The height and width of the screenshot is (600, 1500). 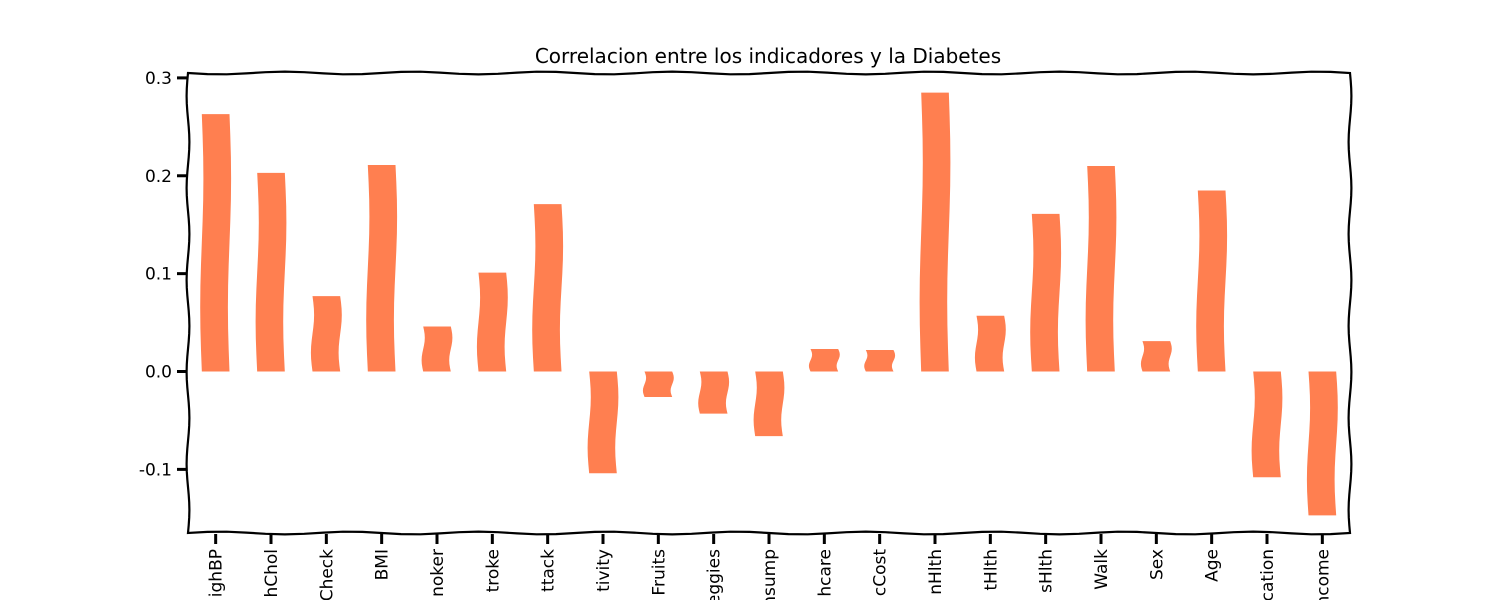 I want to click on y-tick-label: 0.1, so click(x=158, y=275).